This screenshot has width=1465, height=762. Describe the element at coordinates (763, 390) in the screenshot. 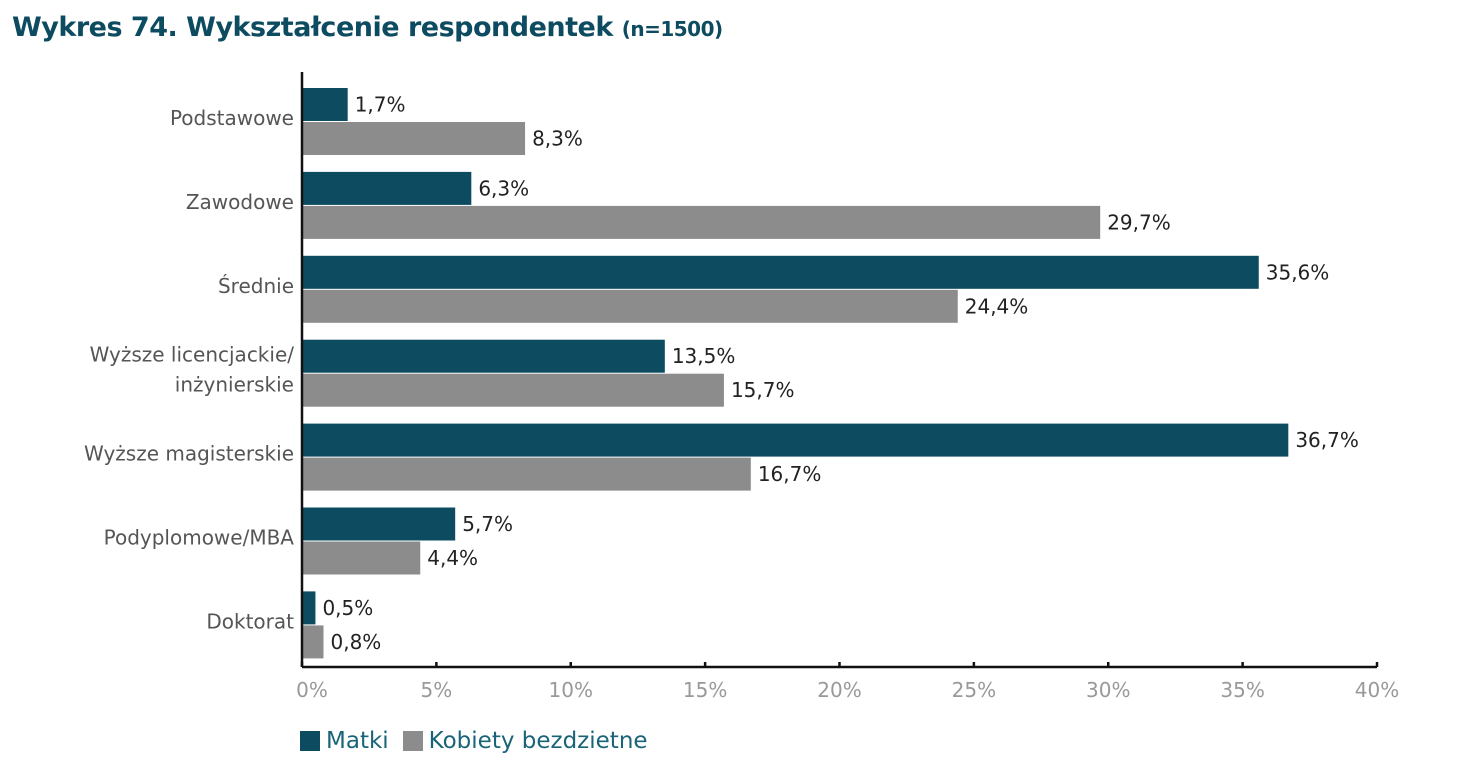

I see `data-label: 15,7%` at that location.